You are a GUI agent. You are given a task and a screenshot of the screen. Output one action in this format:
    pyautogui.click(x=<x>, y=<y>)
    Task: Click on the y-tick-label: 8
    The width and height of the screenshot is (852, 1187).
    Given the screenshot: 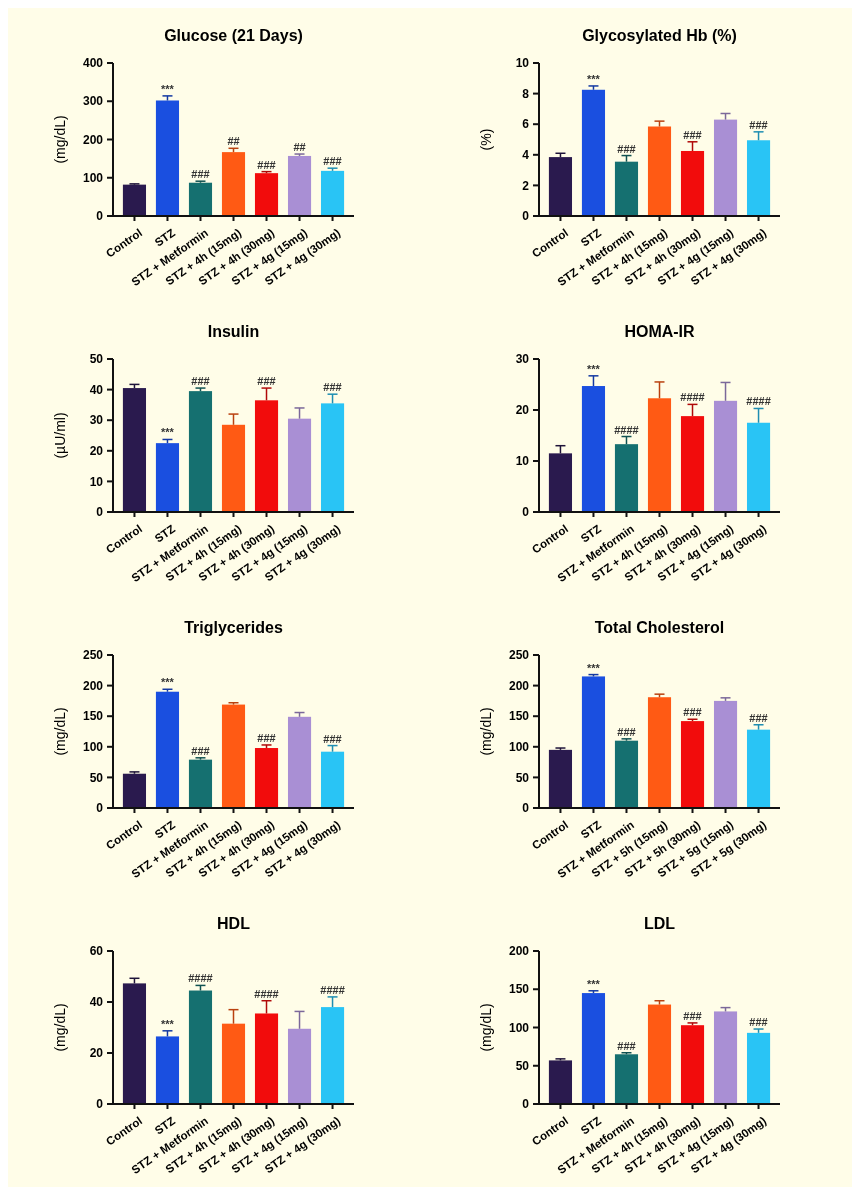 What is the action you would take?
    pyautogui.click(x=526, y=93)
    